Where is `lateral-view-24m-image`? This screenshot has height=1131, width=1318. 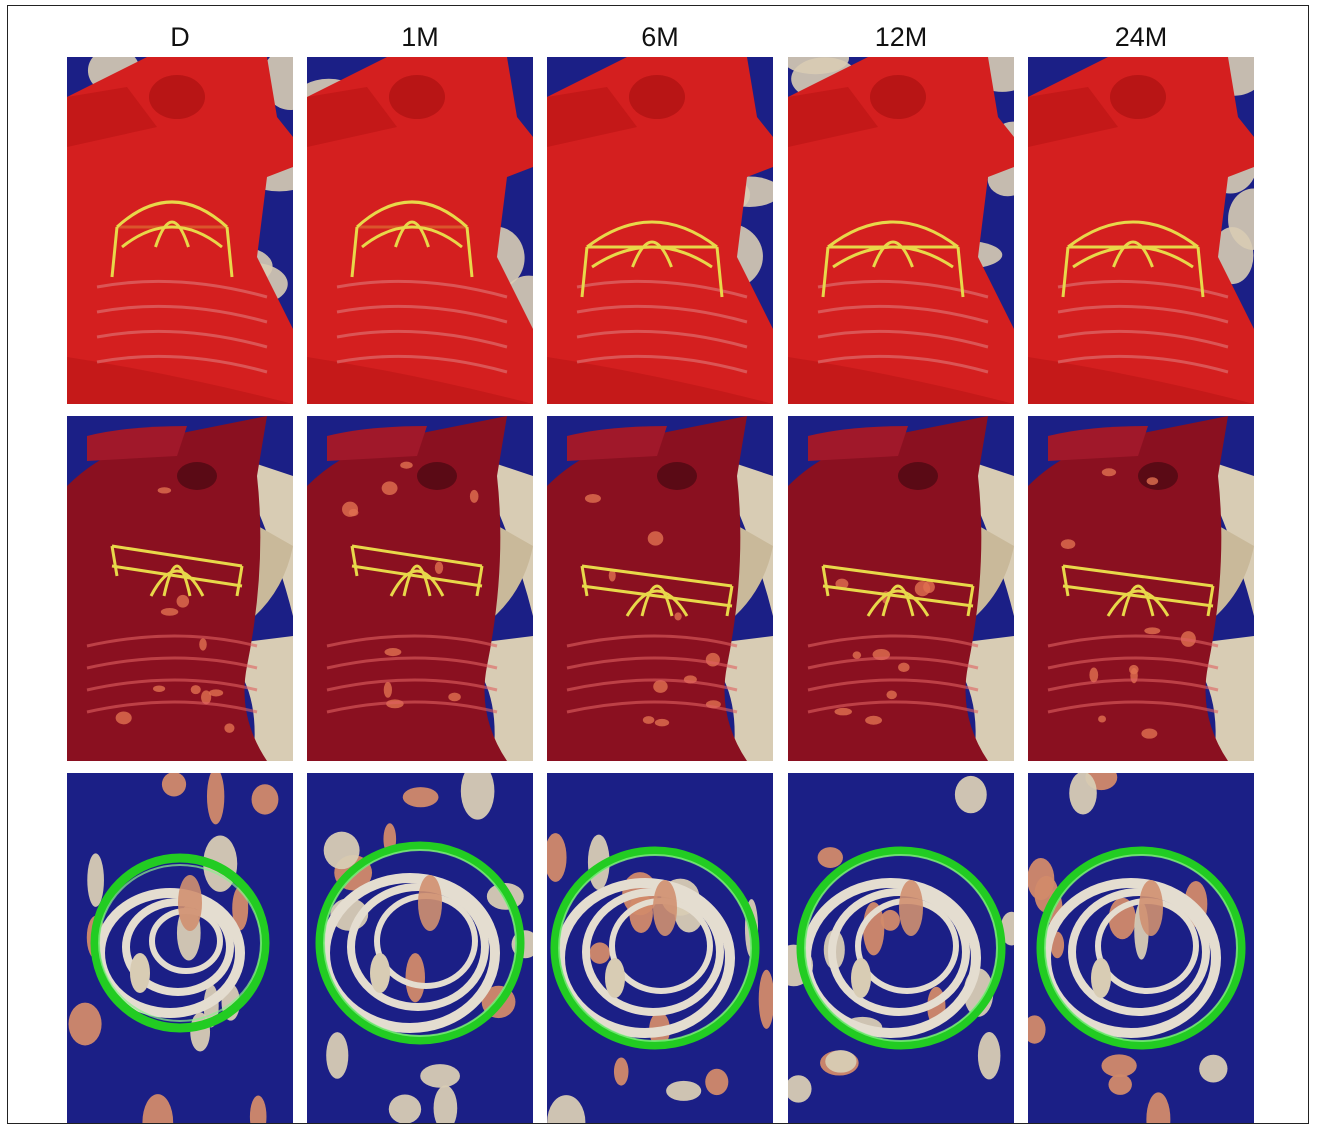 lateral-view-24m-image is located at coordinates (1141, 588).